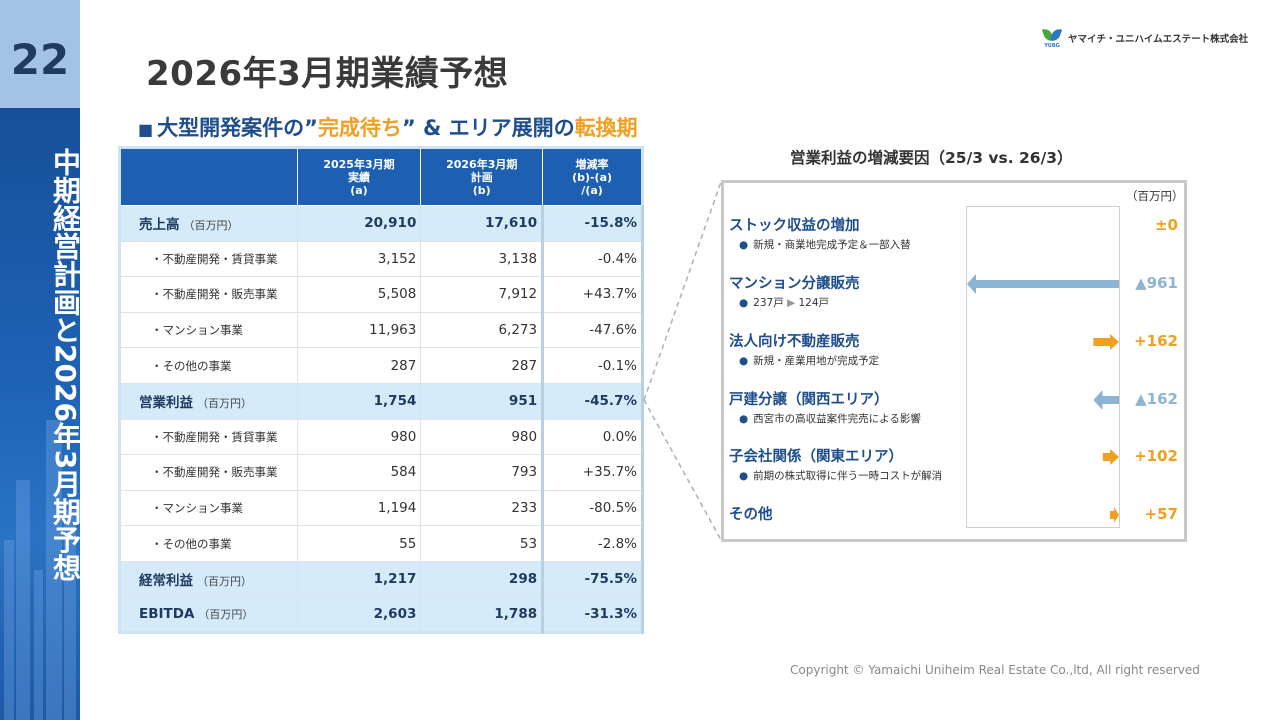  I want to click on cell-fy2025: 1,754, so click(359, 401).